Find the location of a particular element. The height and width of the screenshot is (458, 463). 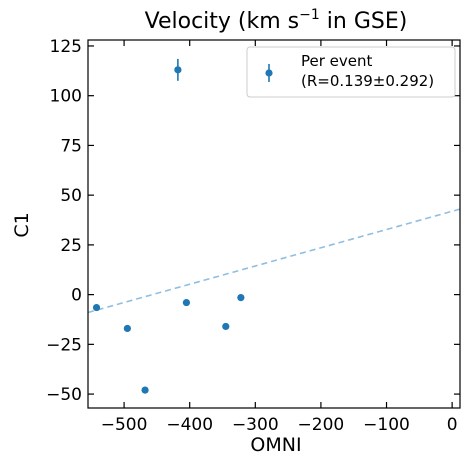

legend-marker is located at coordinates (269, 73).